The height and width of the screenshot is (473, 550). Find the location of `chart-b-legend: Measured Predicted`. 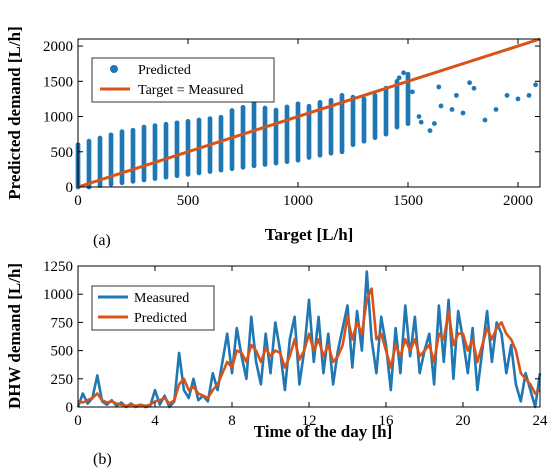

chart-b-legend: Measured Predicted is located at coordinates (153, 308).